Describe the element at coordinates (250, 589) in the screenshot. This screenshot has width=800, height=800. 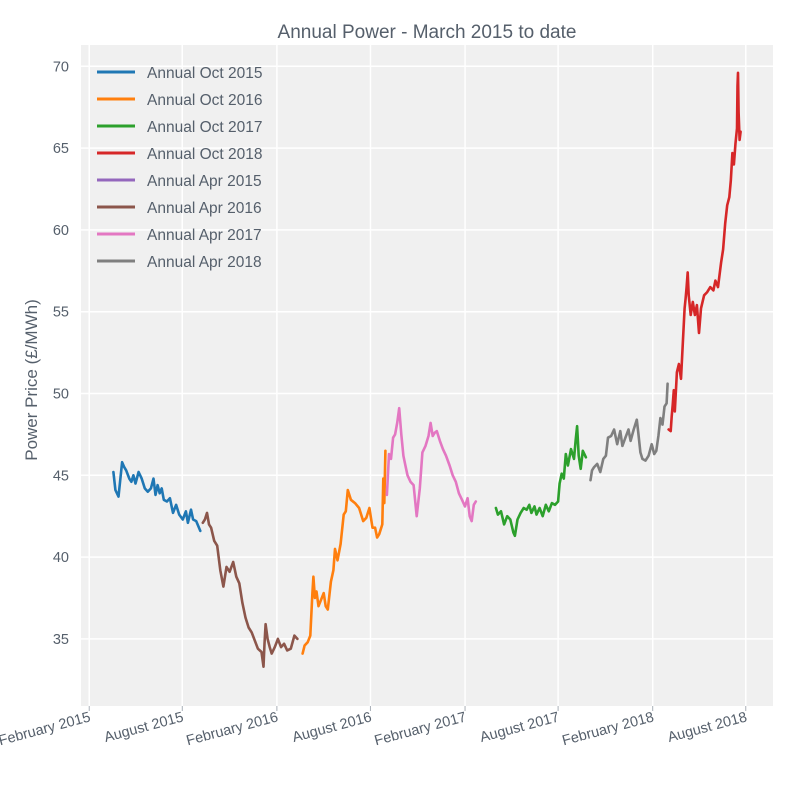
I see `series-line-annual-apr-2016` at that location.